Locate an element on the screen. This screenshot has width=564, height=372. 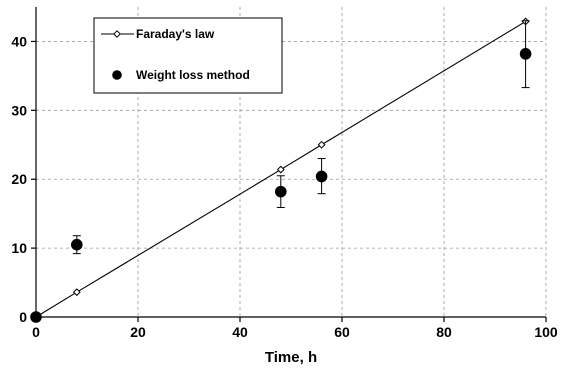
x-tick-label-5: 100 is located at coordinates (546, 332).